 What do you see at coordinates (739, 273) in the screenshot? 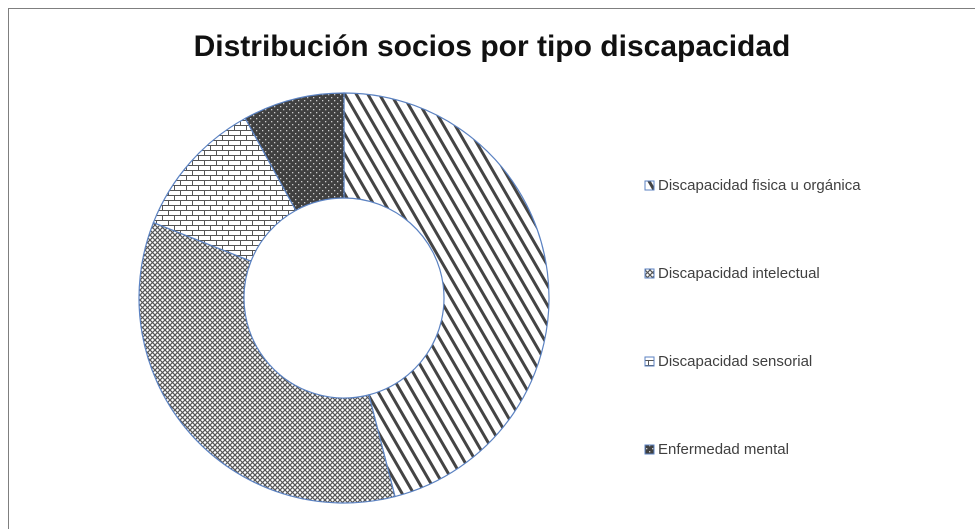
I see `legend-label: Discapacidad intelectual` at bounding box center [739, 273].